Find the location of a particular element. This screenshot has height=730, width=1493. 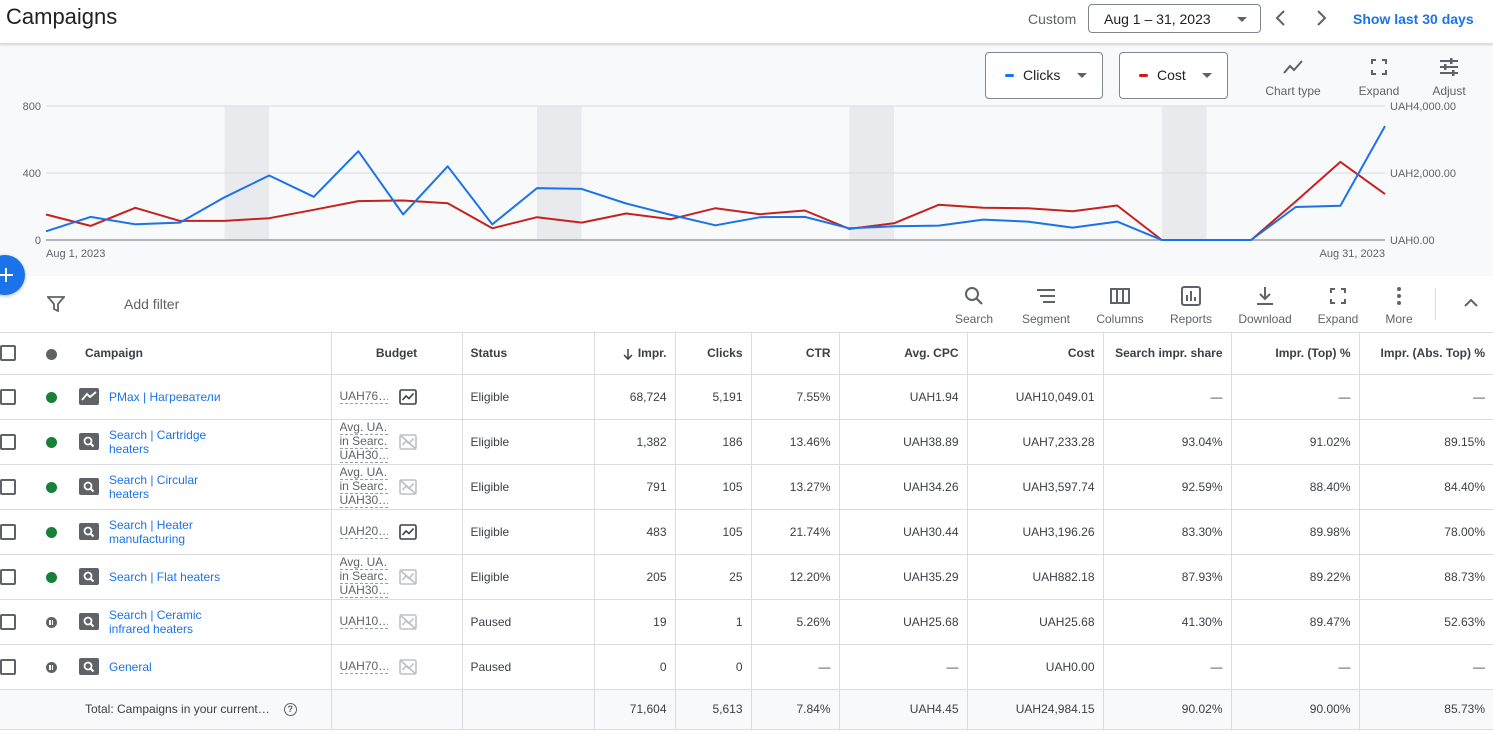

impr-top-value: 89.22% is located at coordinates (1295, 577).